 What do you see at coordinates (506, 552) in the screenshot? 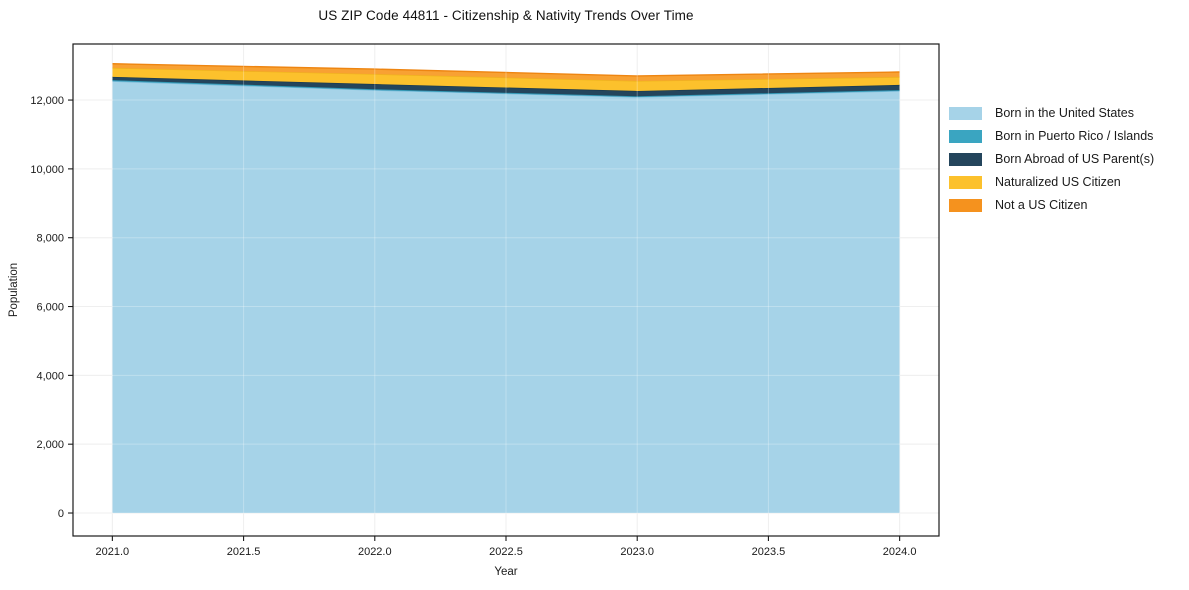
I see `x-tick-label: 2022.5` at bounding box center [506, 552].